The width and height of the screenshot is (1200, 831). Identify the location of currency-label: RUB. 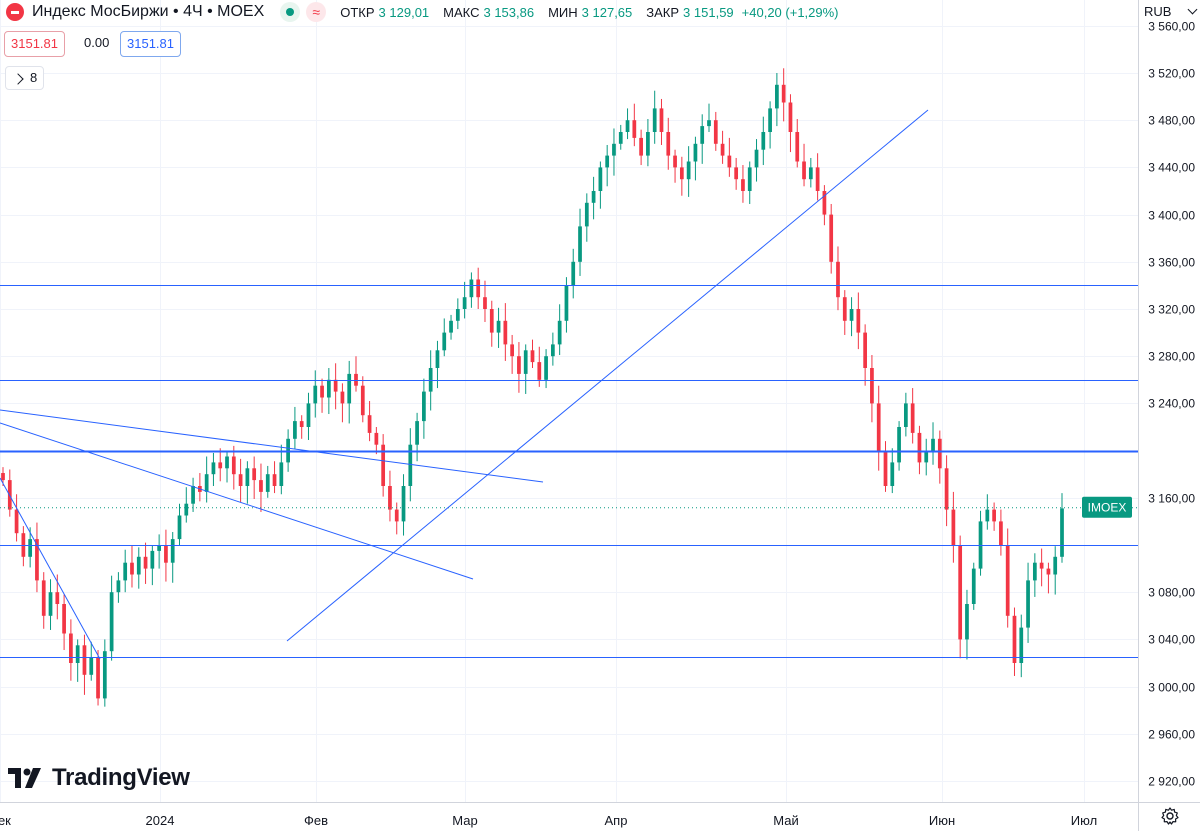
(1158, 11).